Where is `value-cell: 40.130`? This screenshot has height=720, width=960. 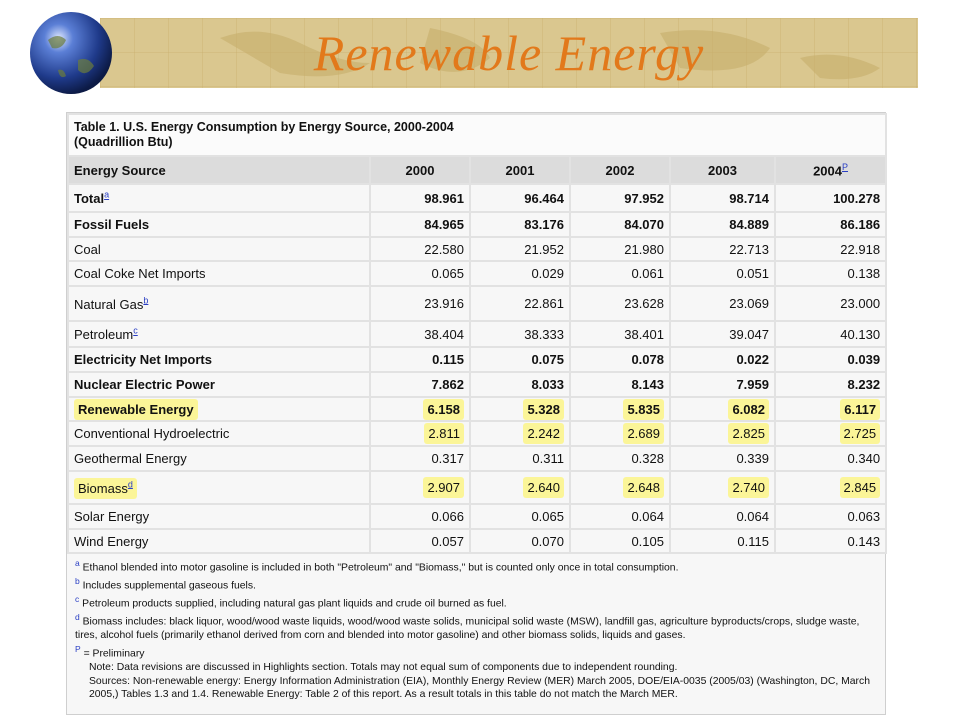 value-cell: 40.130 is located at coordinates (830, 334).